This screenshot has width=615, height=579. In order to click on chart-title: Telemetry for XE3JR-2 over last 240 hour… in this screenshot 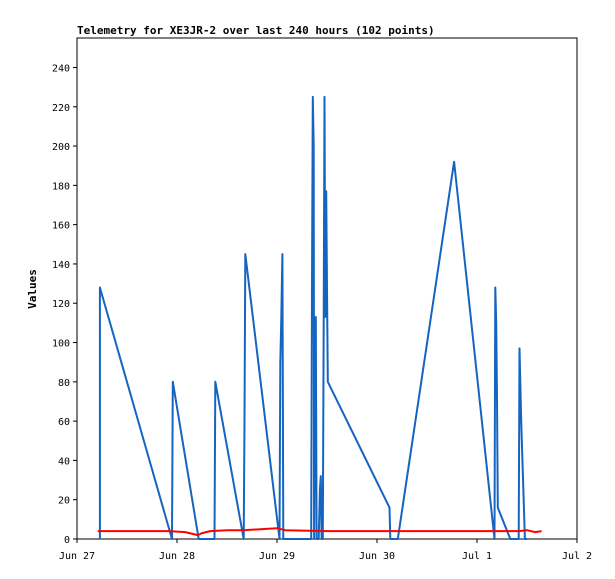, I will do `click(256, 30)`.